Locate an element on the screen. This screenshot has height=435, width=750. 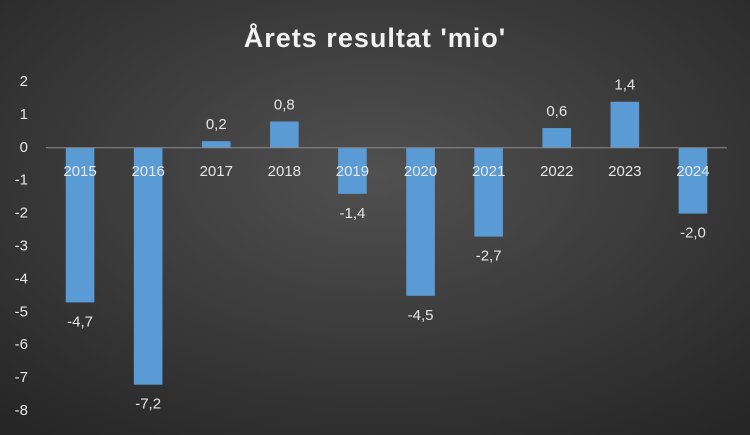
x-tick-label: 2022 is located at coordinates (556, 171).